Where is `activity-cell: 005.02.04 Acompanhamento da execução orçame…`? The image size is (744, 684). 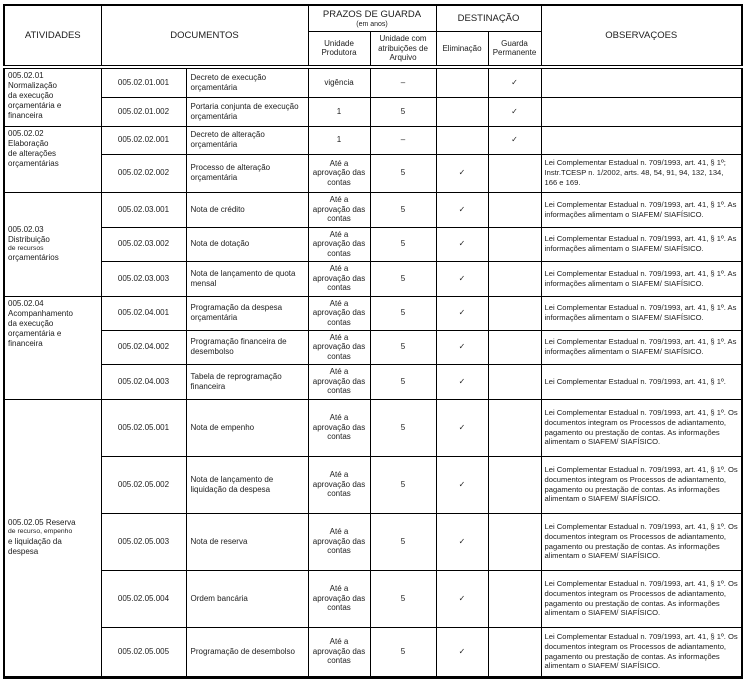
activity-cell: 005.02.04 Acompanhamento da execução orçame… is located at coordinates (52, 347).